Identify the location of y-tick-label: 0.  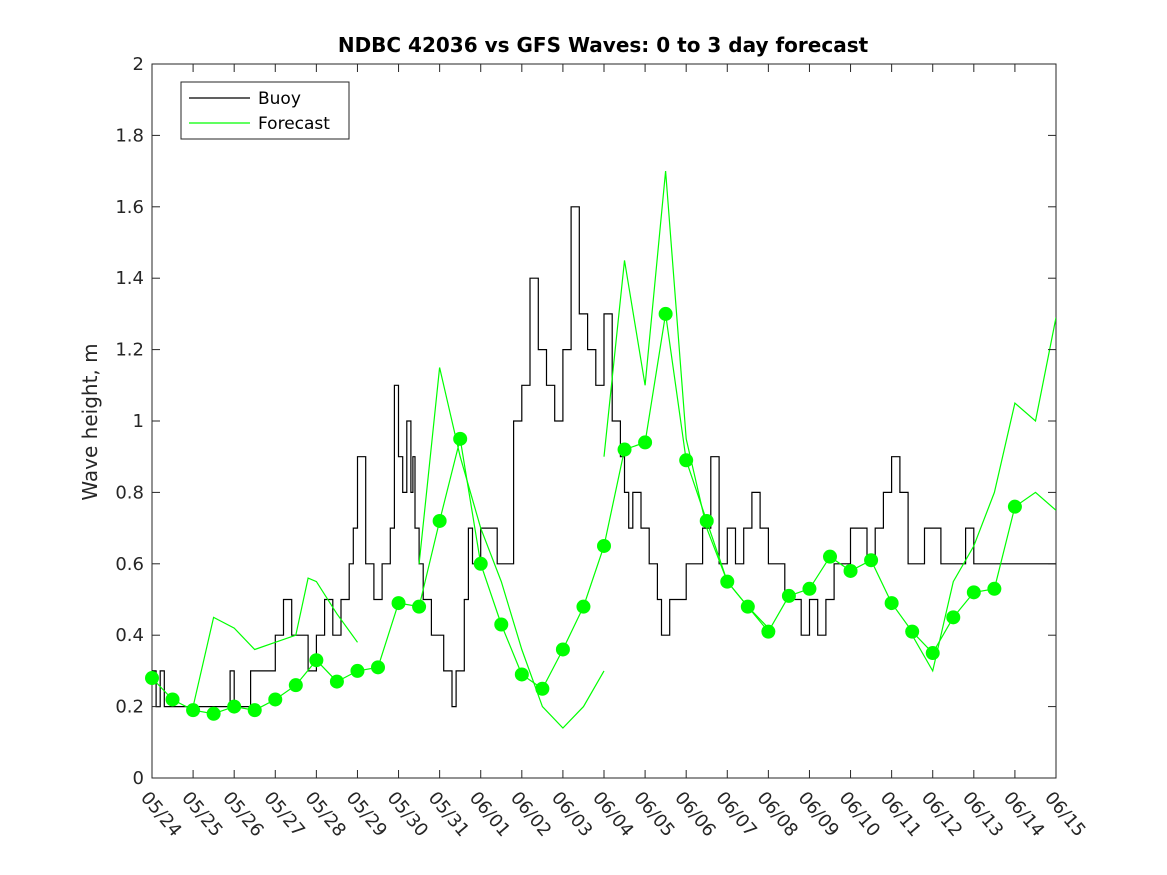
(138, 778).